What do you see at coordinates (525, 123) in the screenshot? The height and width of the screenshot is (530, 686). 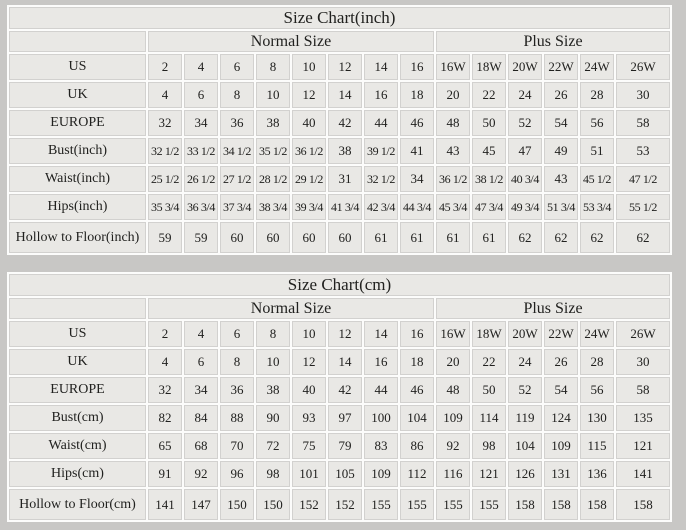 I see `size-value-cell: 52` at bounding box center [525, 123].